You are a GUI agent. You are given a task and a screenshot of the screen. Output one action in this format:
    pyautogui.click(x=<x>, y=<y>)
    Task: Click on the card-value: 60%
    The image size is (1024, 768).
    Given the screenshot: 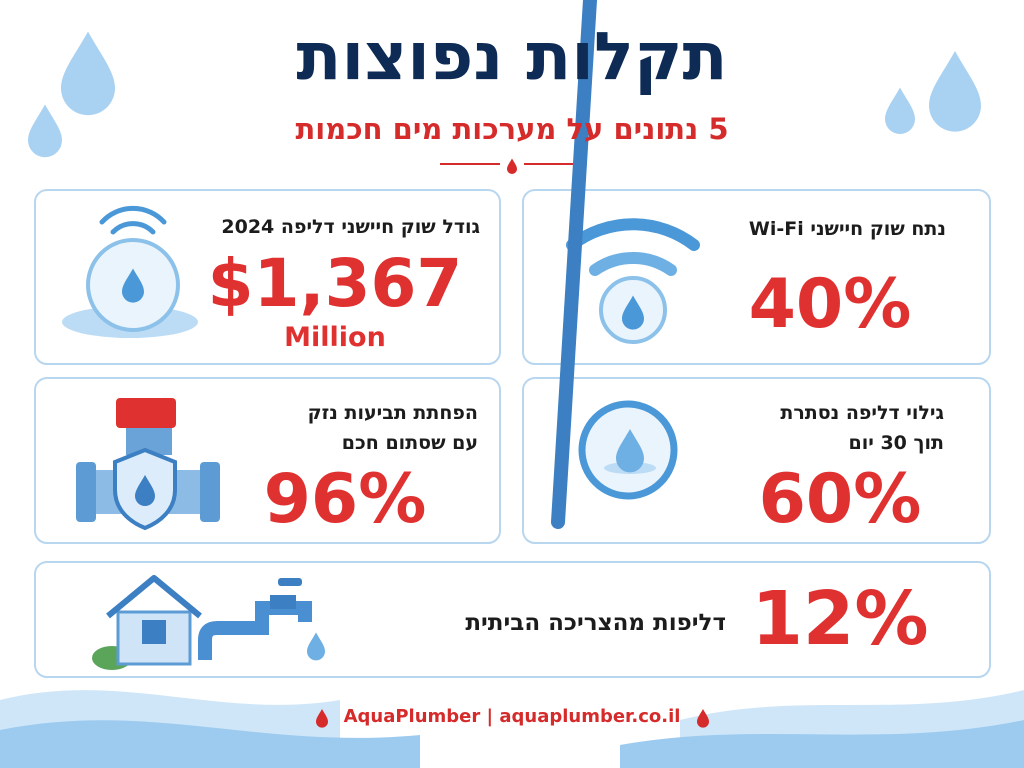 What is the action you would take?
    pyautogui.click(x=840, y=499)
    